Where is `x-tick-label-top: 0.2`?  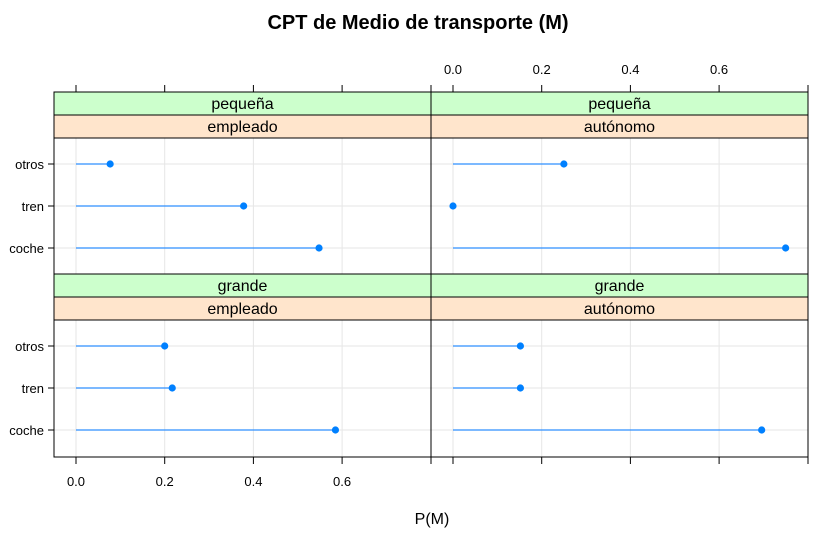
x-tick-label-top: 0.2 is located at coordinates (542, 69).